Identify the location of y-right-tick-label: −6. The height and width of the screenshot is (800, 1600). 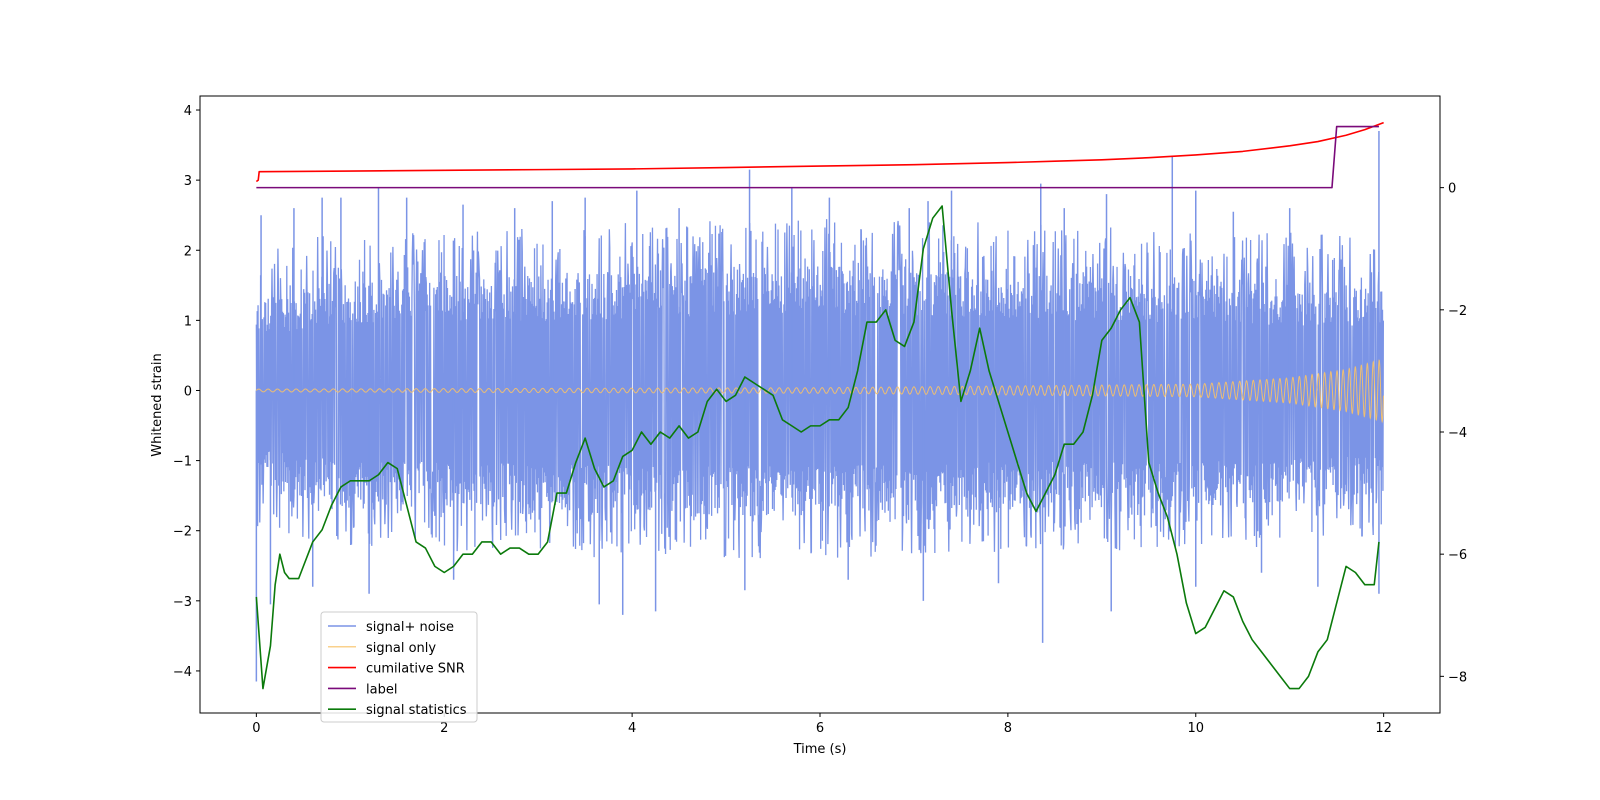
(1457, 555).